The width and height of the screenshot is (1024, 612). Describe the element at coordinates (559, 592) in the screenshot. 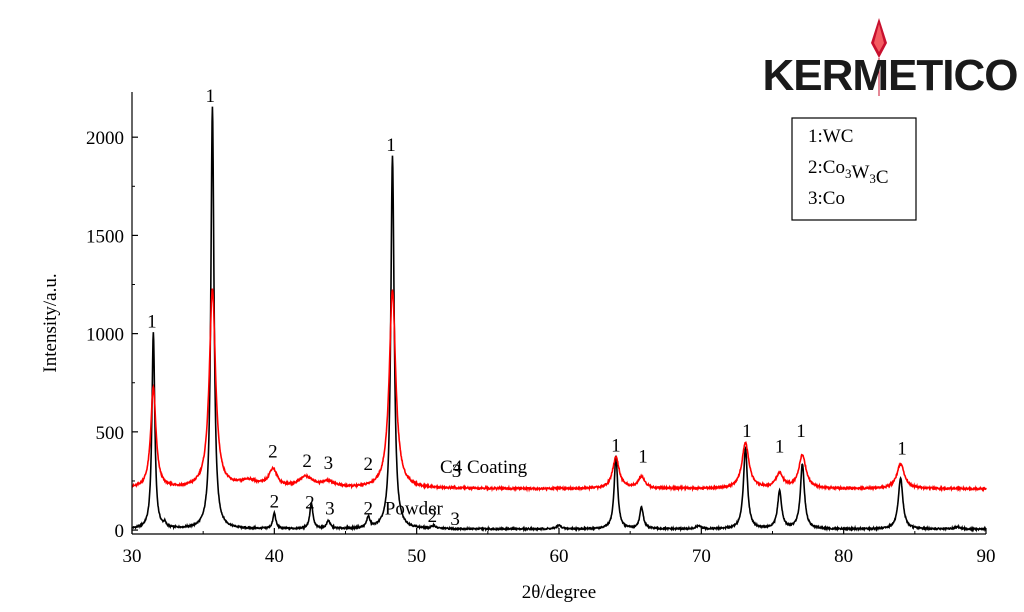

I see `x-axis-title: 2θ/degree` at that location.